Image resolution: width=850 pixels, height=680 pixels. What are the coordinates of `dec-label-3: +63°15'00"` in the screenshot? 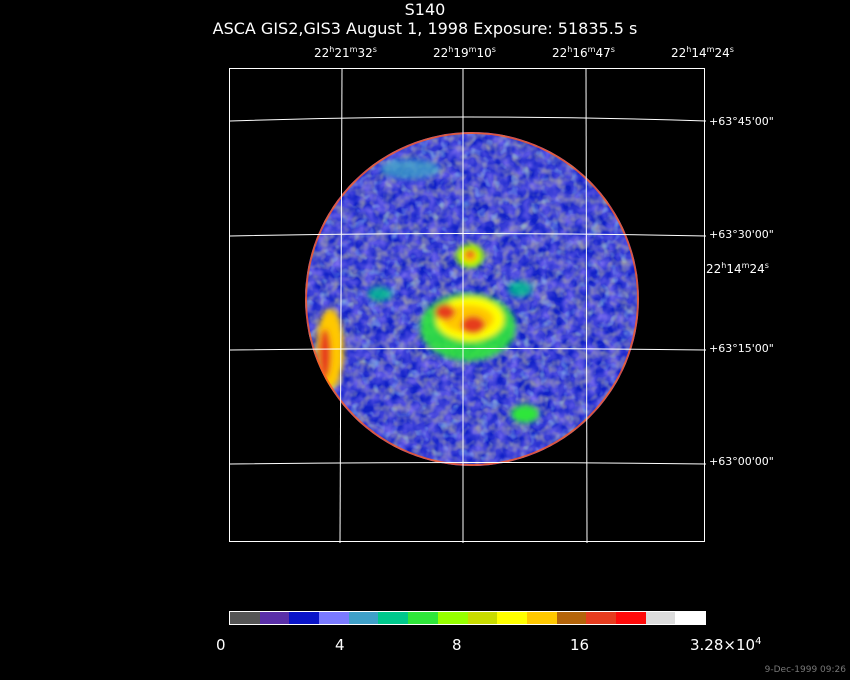 It's located at (741, 348).